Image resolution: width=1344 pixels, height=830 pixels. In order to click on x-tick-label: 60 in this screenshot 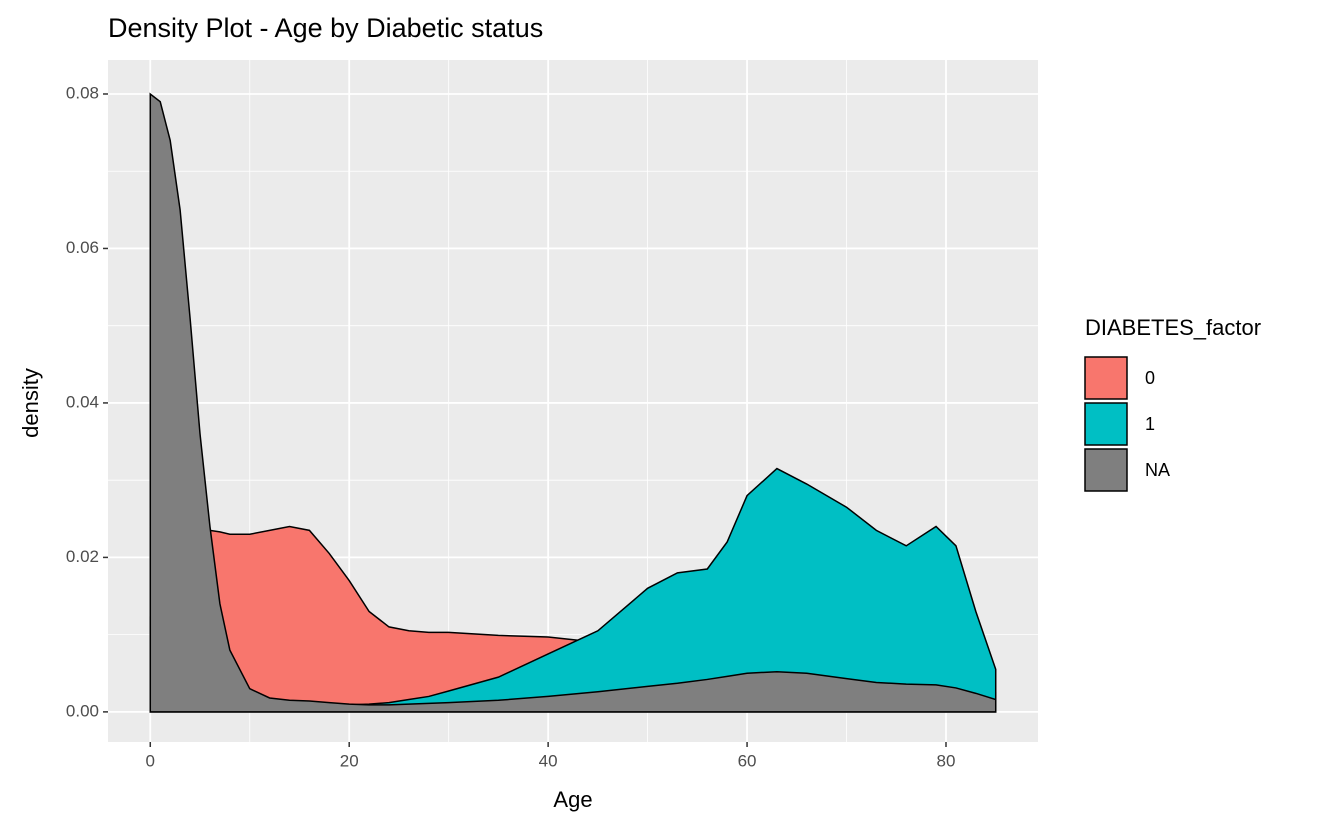, I will do `click(747, 760)`.